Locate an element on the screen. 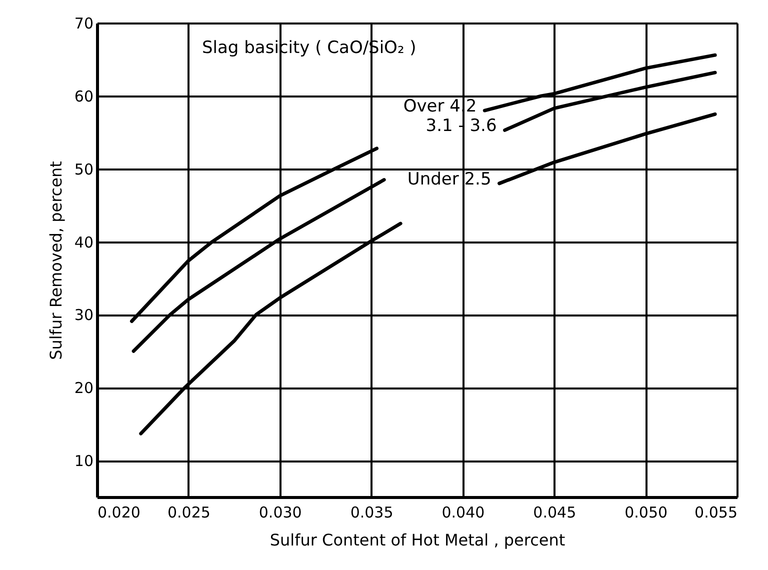 Image resolution: width=768 pixels, height=570 pixels. y-axis-title: Sulfur Removed, percent is located at coordinates (56, 260).